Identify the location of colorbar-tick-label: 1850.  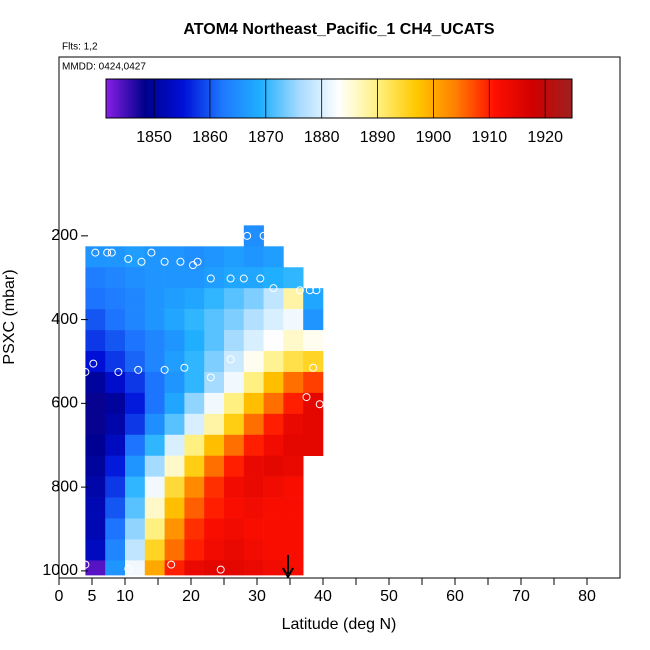
(154, 137).